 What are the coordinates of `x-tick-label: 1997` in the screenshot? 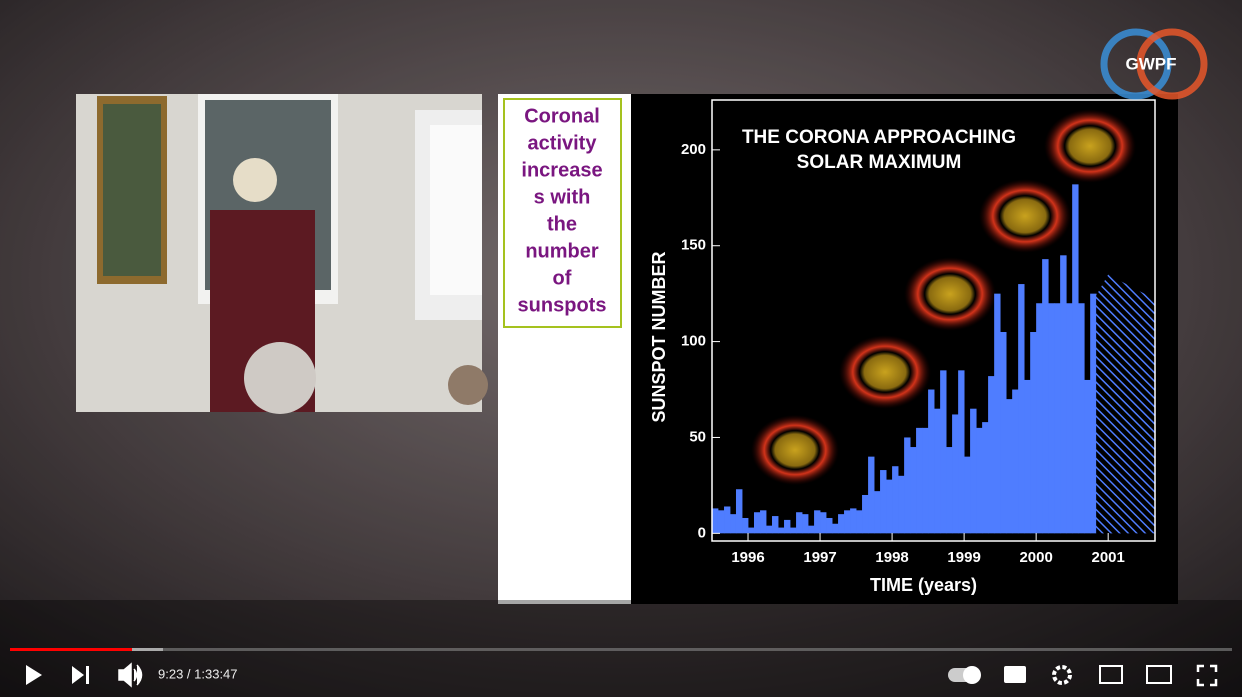 It's located at (819, 557).